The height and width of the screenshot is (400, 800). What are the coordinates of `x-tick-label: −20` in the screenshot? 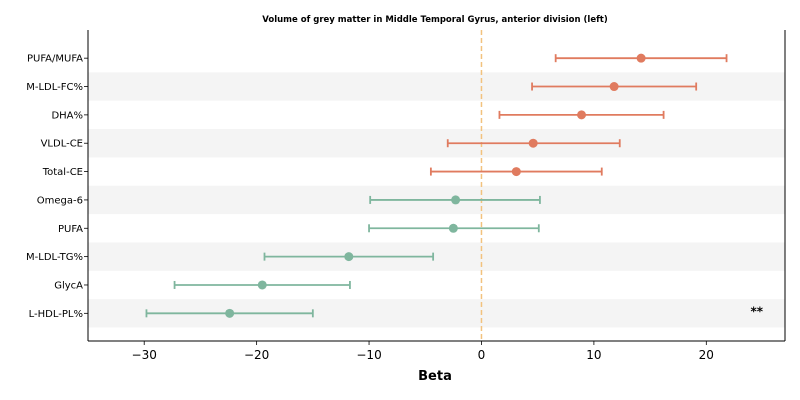 It's located at (256, 355).